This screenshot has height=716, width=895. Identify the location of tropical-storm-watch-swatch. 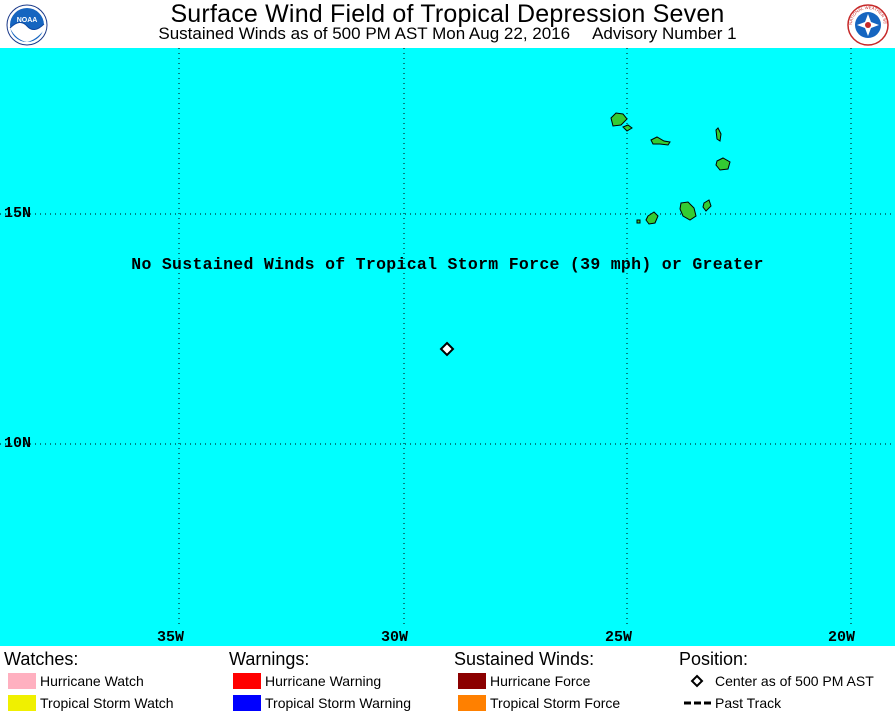
(22, 703).